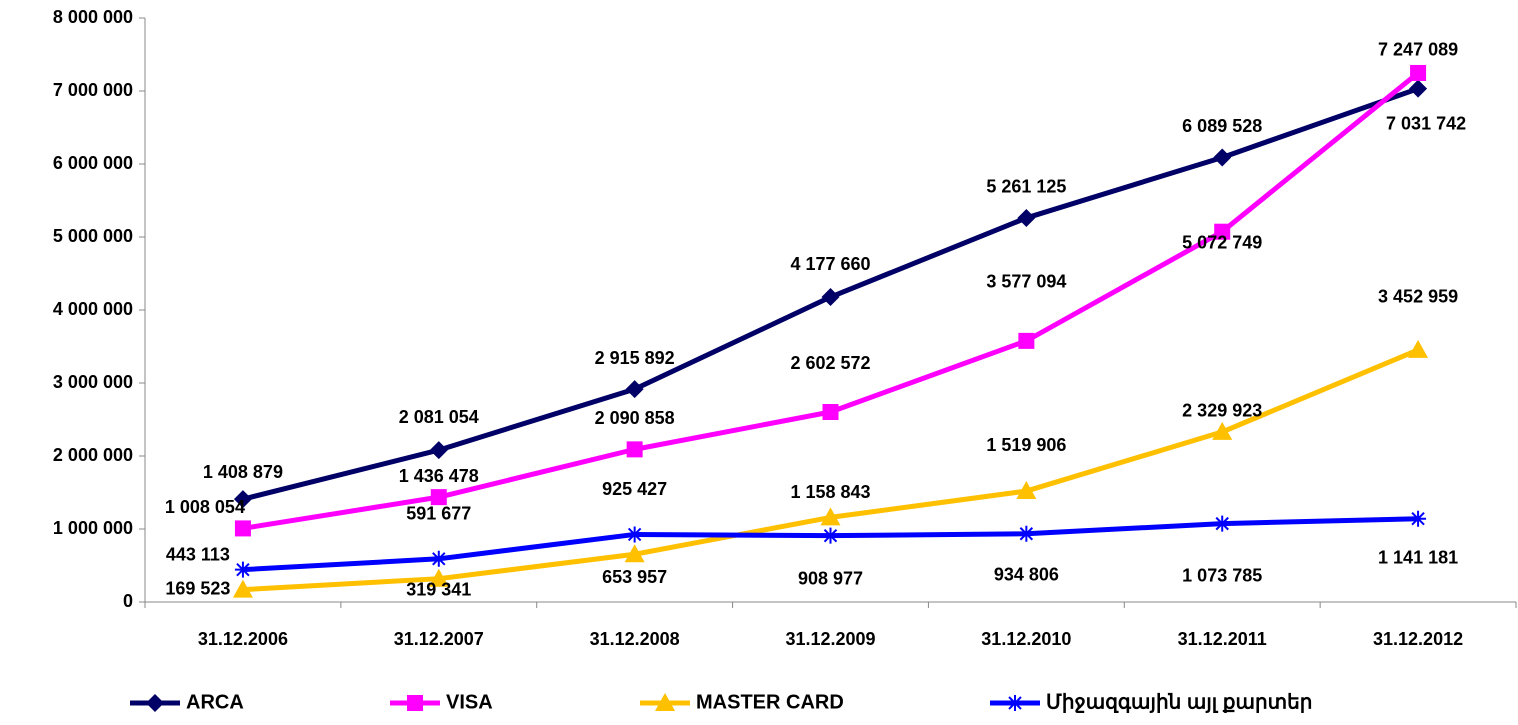  I want to click on data-label: 653 957, so click(634, 577).